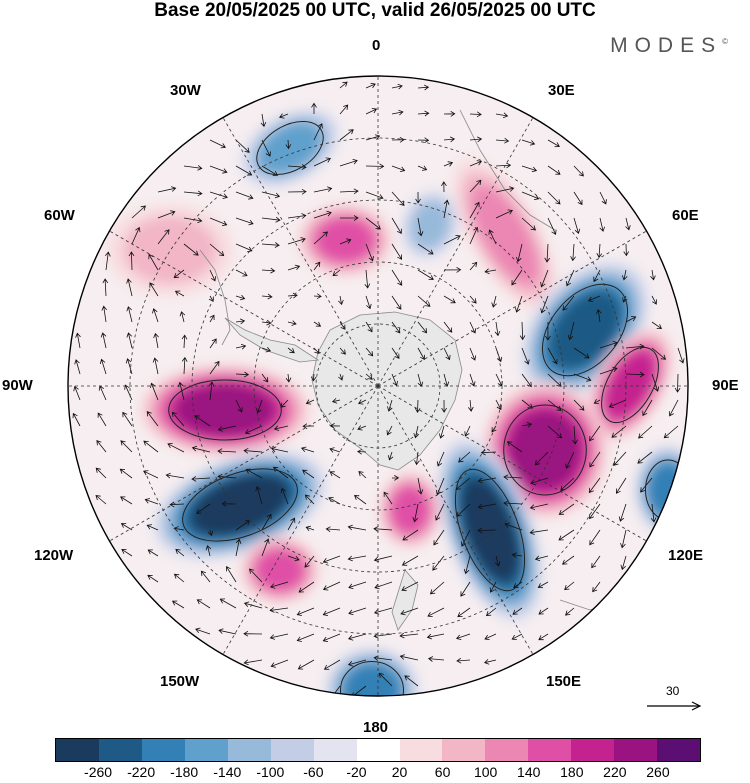  I want to click on modes-logo: MODES©, so click(669, 45).